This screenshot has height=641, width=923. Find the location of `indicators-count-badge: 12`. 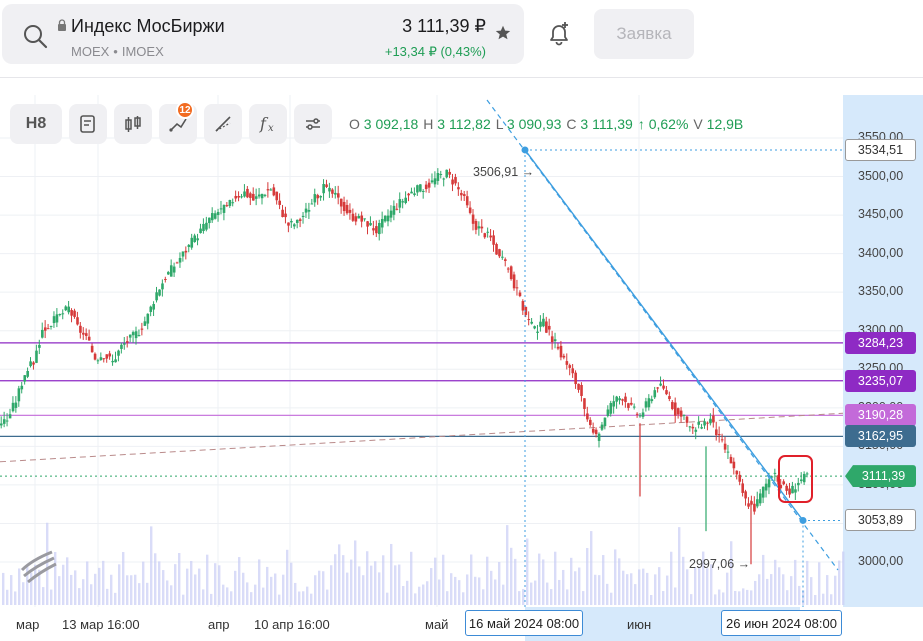

indicators-count-badge: 12 is located at coordinates (185, 110).